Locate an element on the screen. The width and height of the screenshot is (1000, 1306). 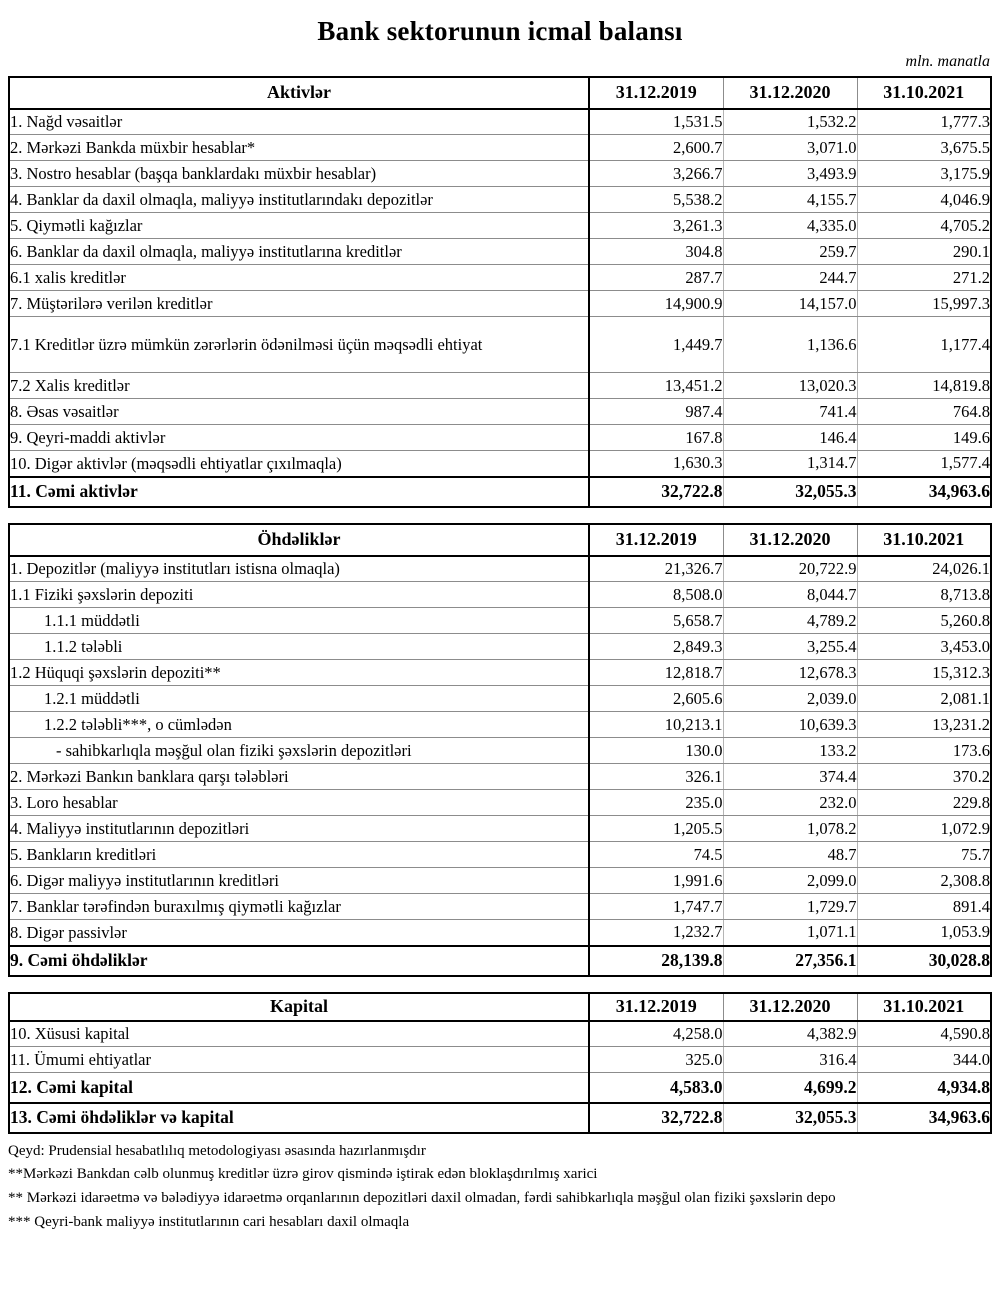
row-label: 9. Qeyri-maddi aktivlər is located at coordinates (299, 438).